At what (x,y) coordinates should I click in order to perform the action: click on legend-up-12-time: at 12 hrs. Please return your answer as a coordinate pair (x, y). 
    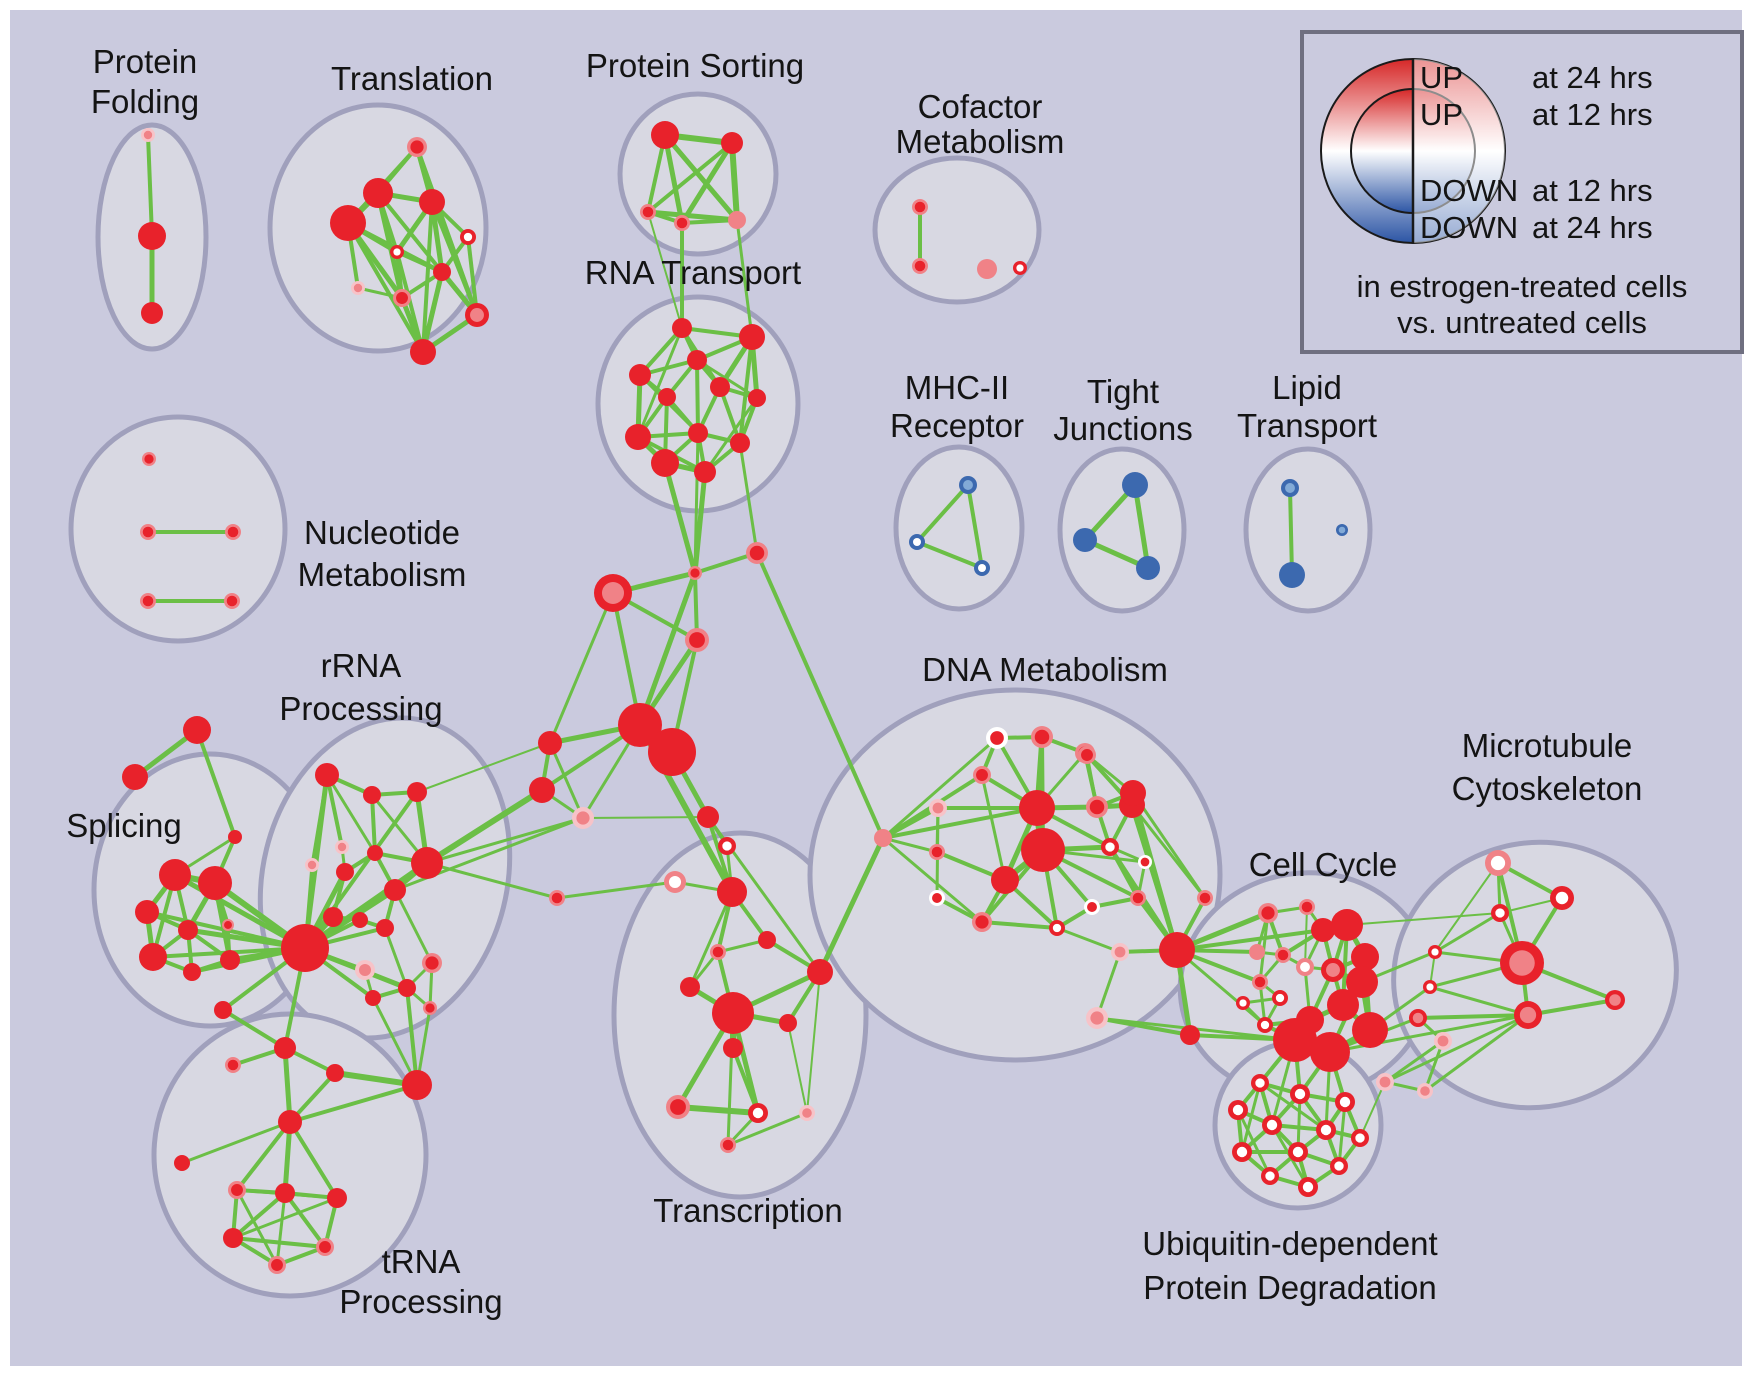
    Looking at the image, I should click on (1592, 114).